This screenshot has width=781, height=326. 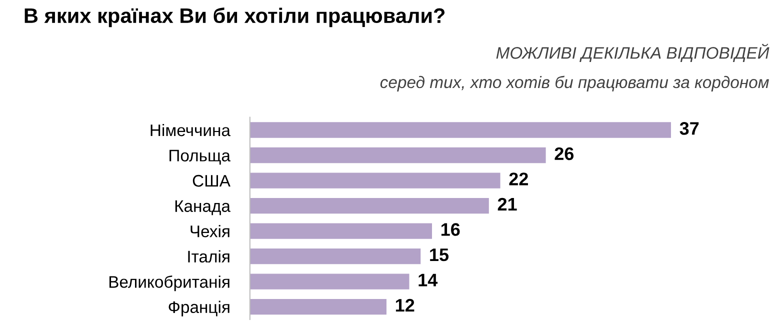 I want to click on y-tick-label: Канада, so click(x=202, y=208).